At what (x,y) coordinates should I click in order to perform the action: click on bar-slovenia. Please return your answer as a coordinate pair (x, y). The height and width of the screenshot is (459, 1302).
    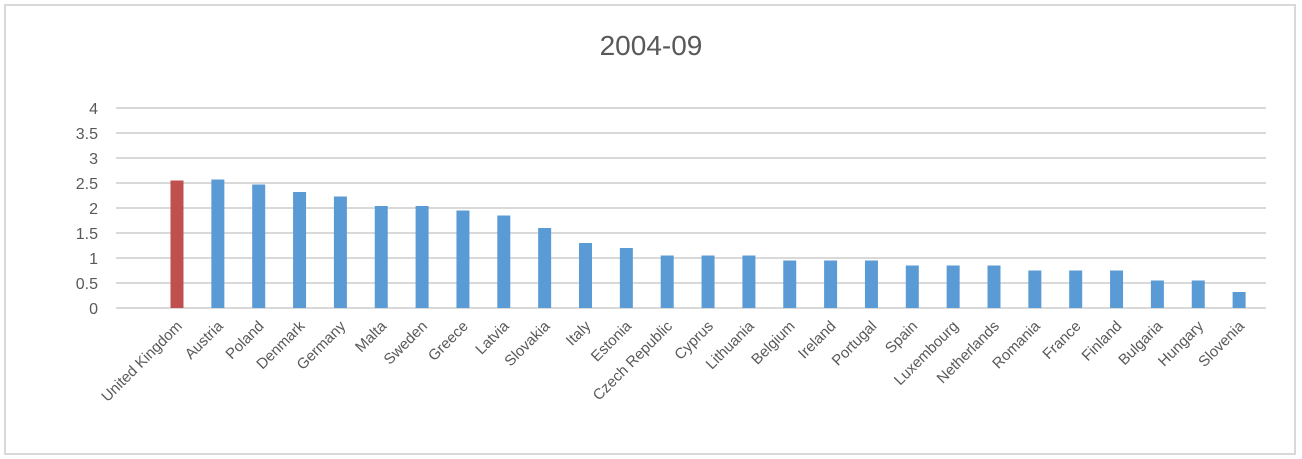
    Looking at the image, I should click on (1239, 300).